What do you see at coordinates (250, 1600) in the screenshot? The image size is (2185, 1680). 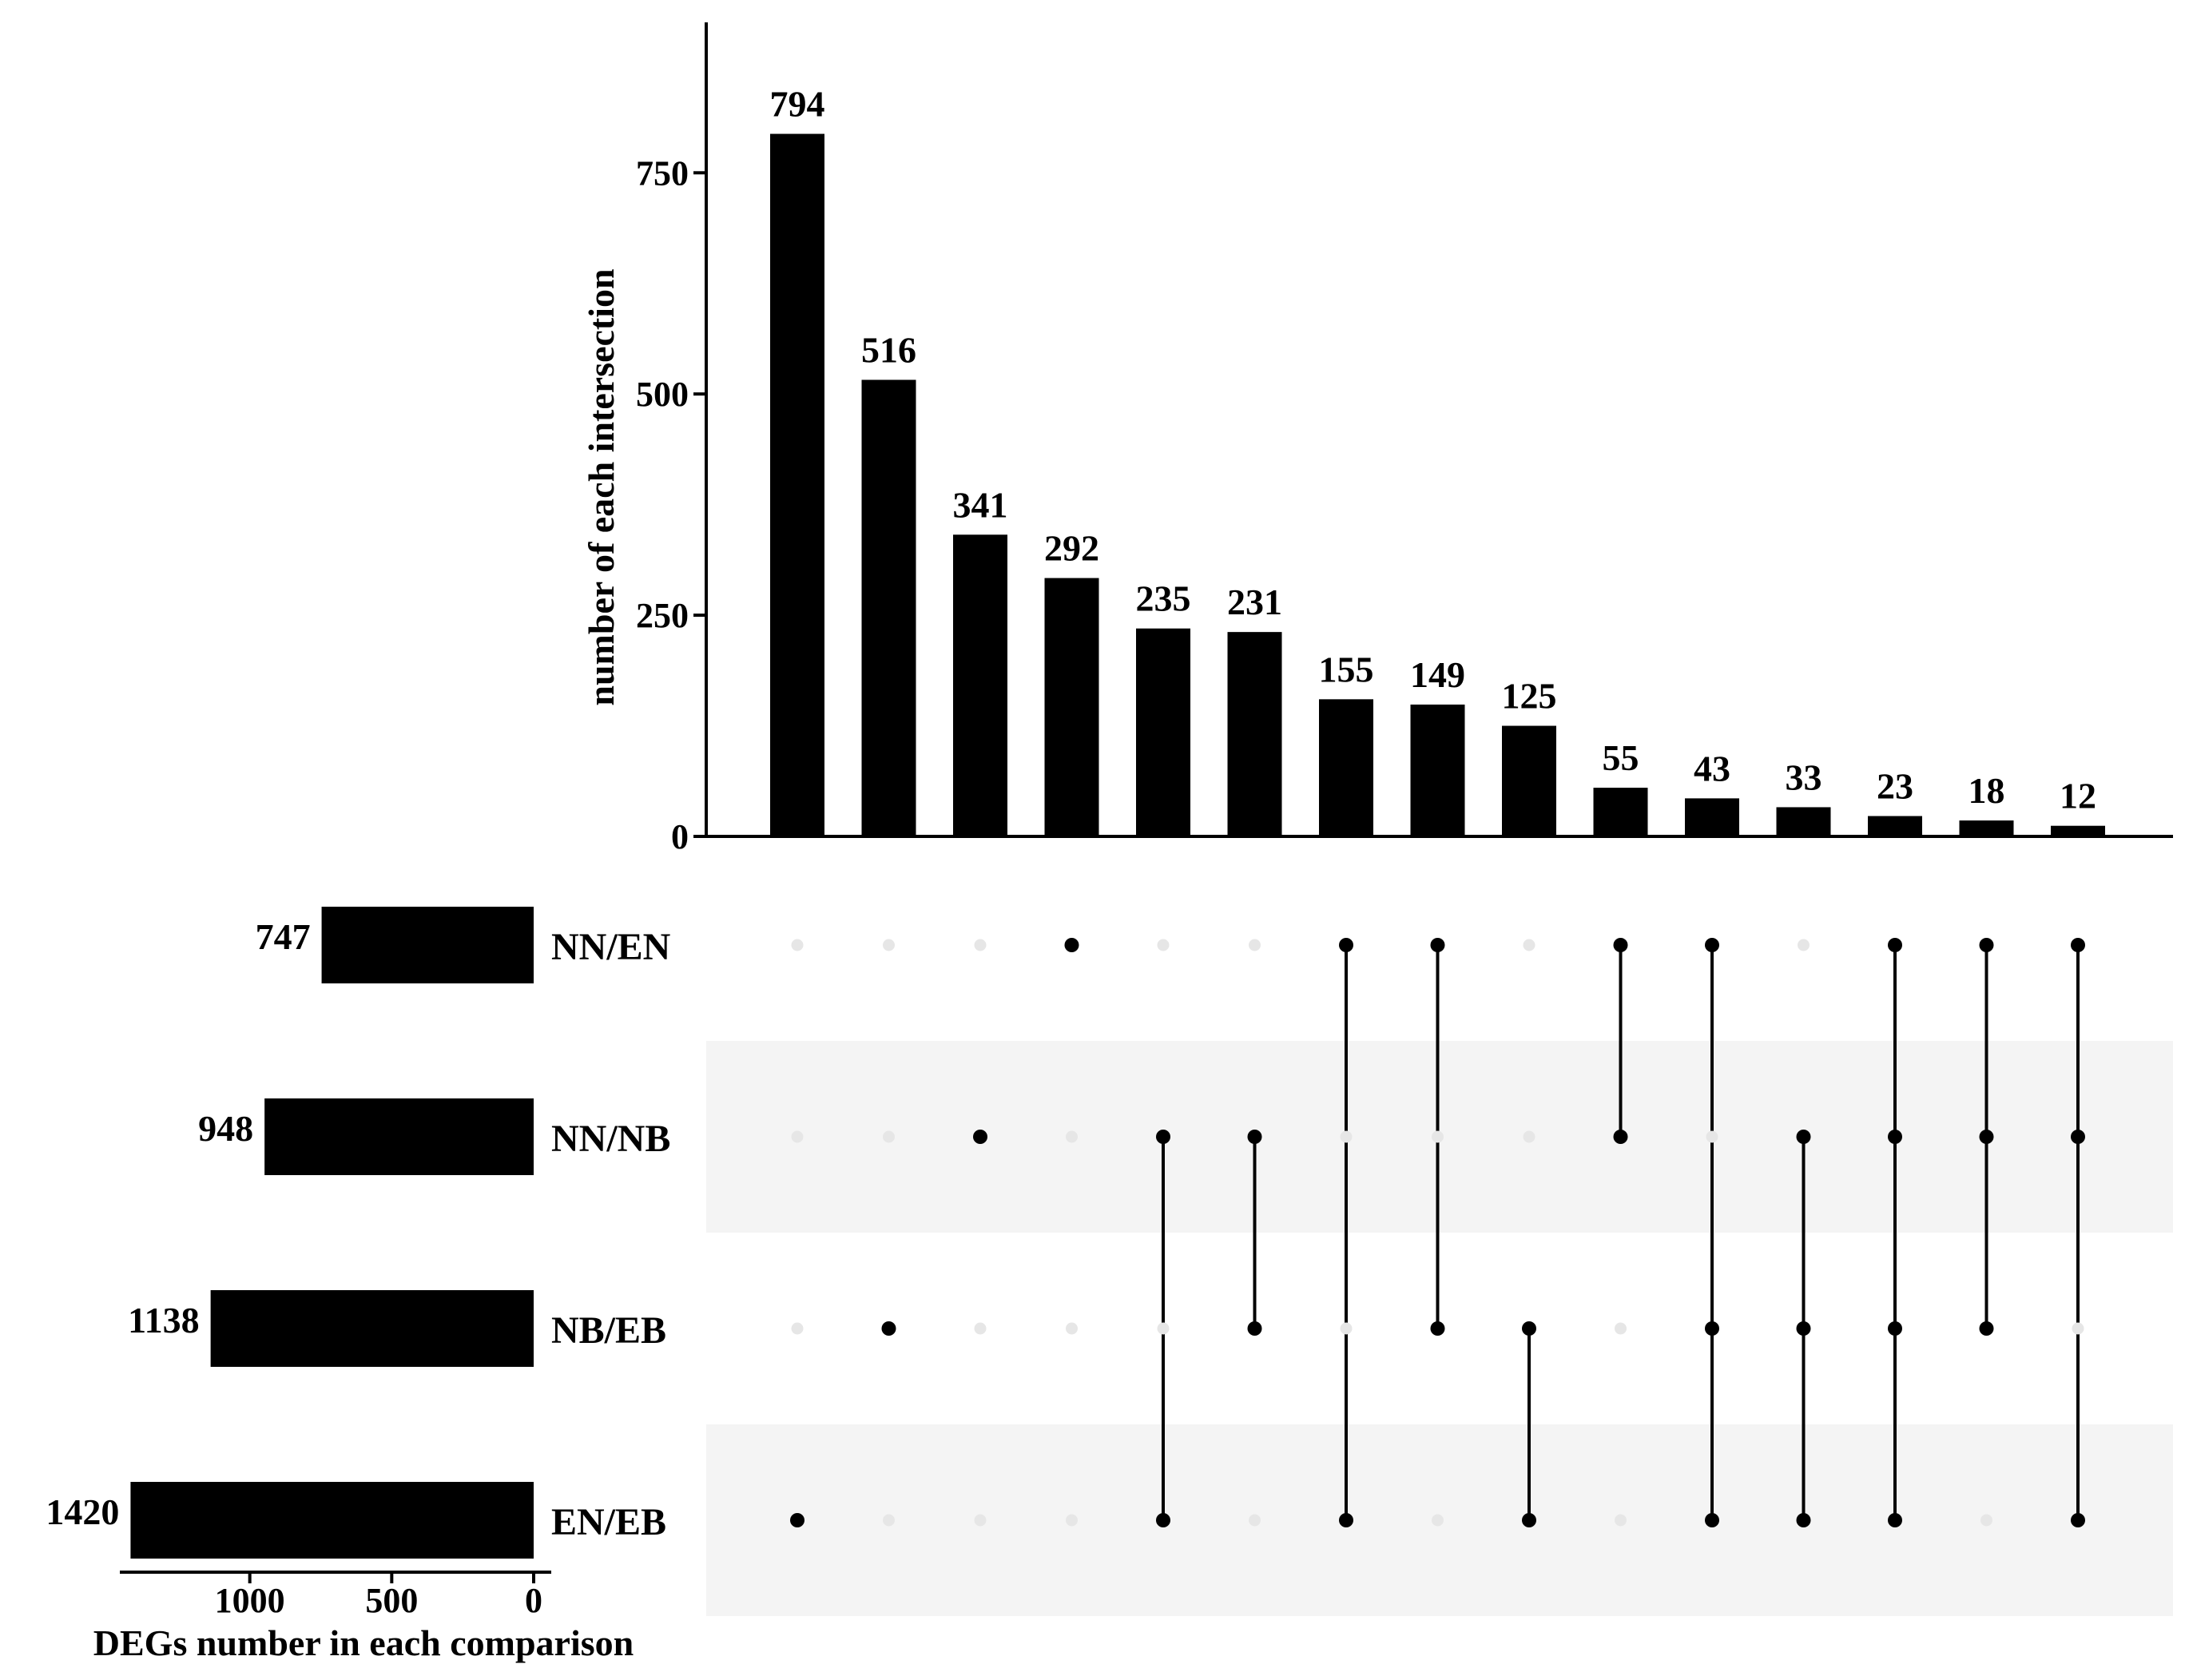 I see `set-tick-label-1000: 1000` at bounding box center [250, 1600].